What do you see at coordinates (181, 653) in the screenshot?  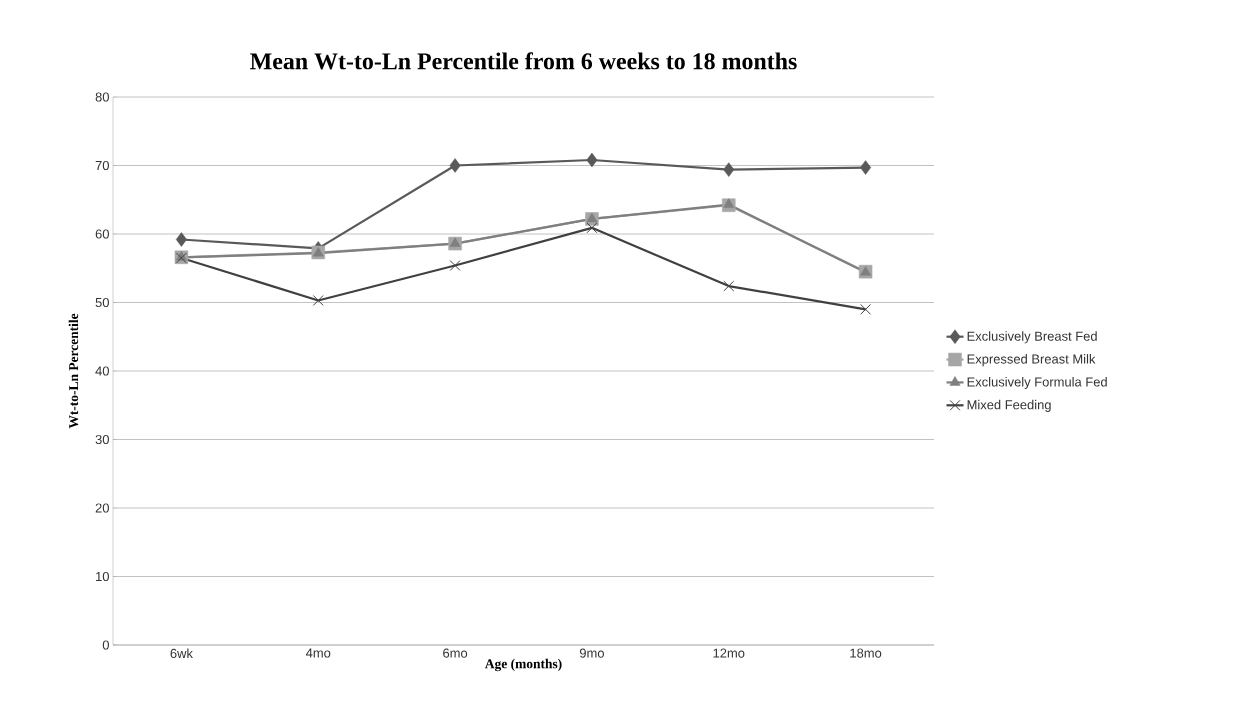 I see `x-tick-label: 6wk` at bounding box center [181, 653].